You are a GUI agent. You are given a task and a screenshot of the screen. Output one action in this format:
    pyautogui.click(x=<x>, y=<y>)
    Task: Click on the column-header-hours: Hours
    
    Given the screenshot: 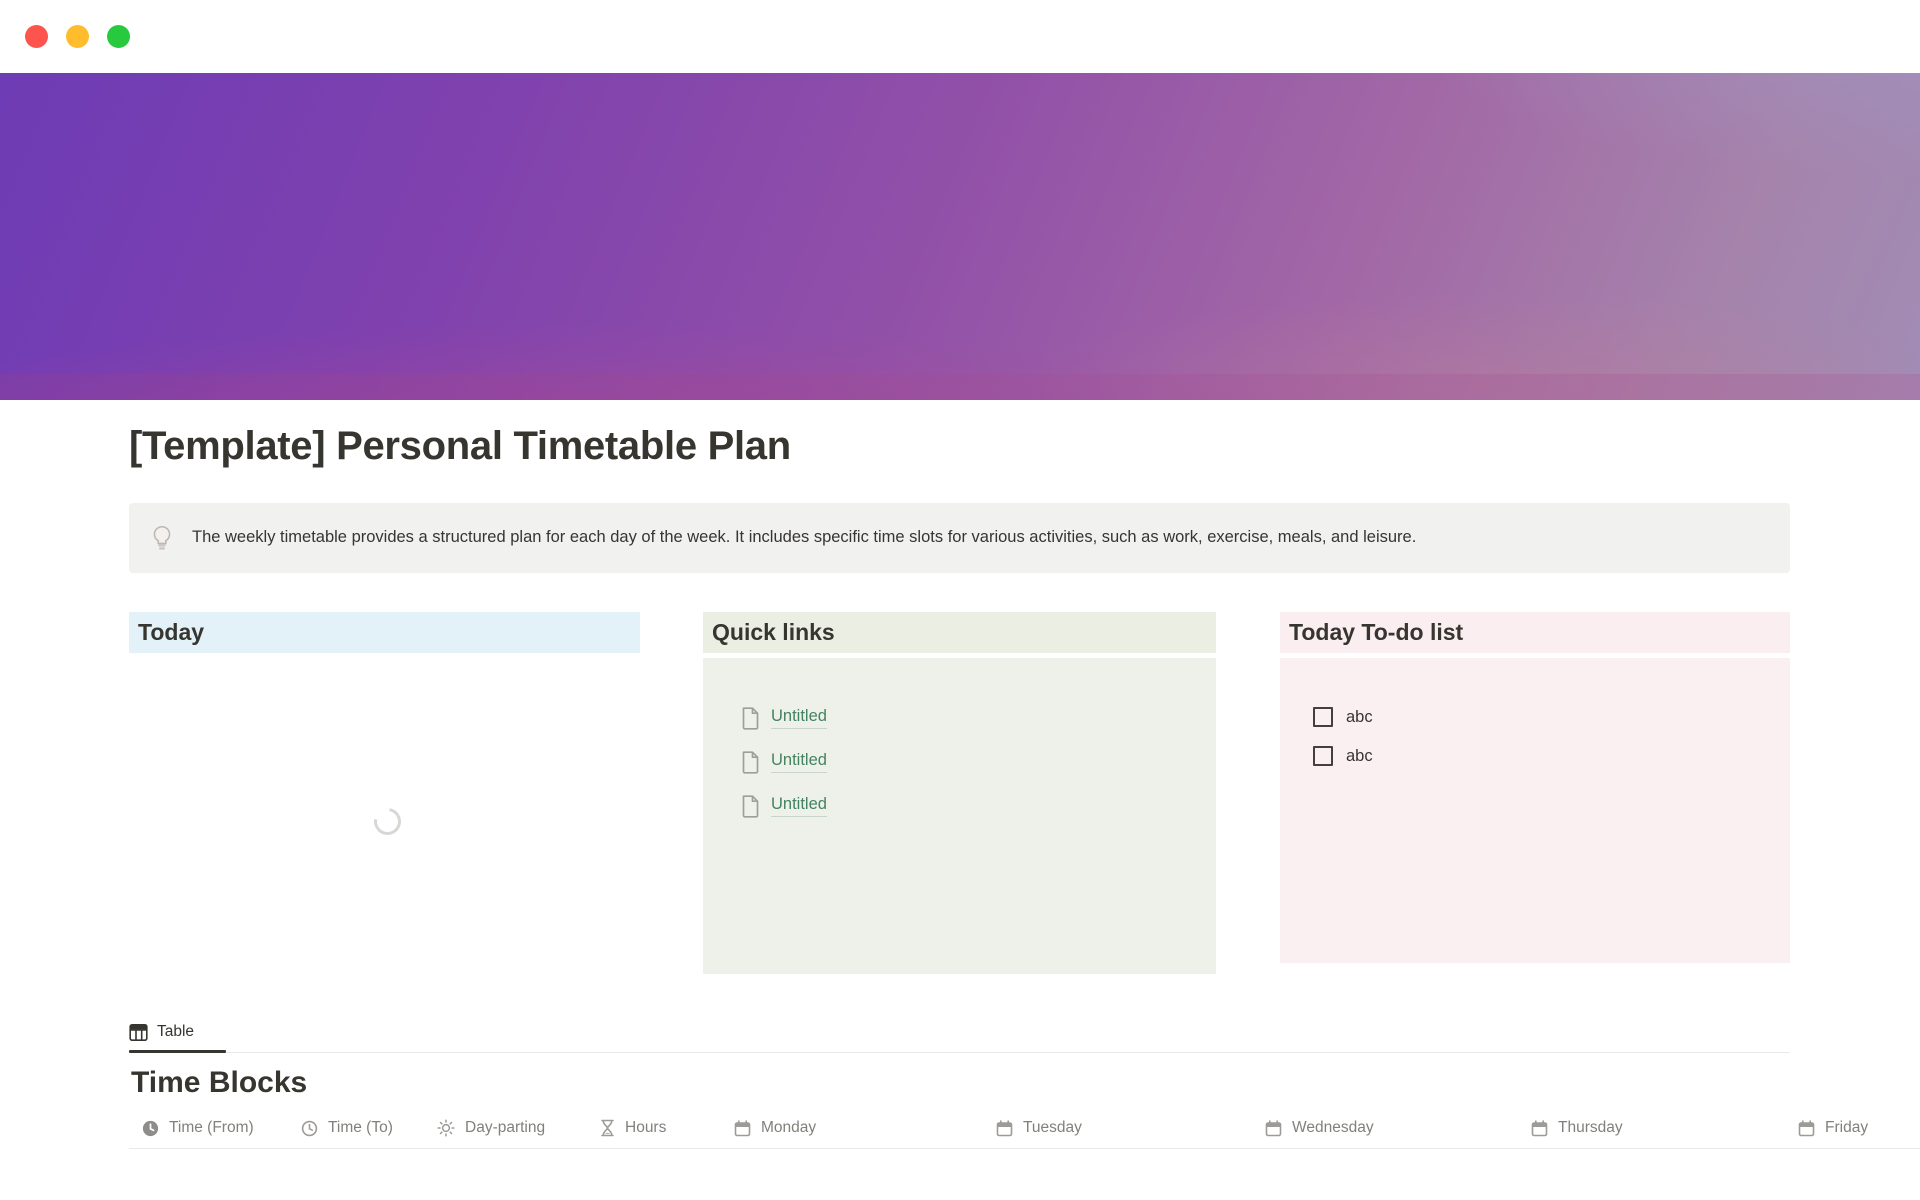 What is the action you would take?
    pyautogui.click(x=654, y=1128)
    